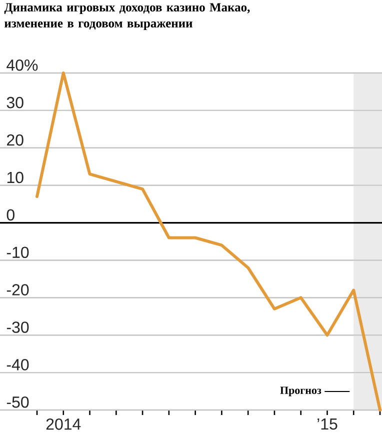 This screenshot has width=382, height=438. Describe the element at coordinates (17, 327) in the screenshot. I see `y-tick-label: -30` at that location.